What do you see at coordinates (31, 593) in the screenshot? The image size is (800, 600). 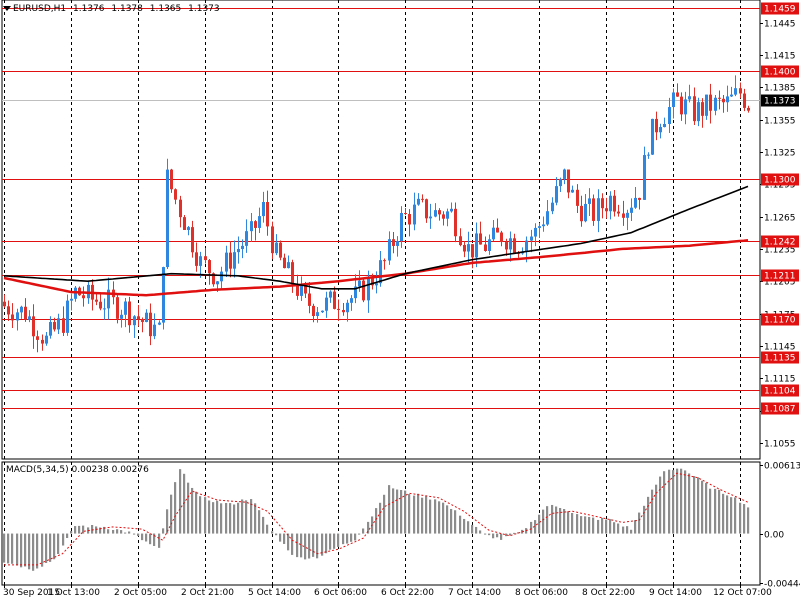 I see `x-tick-label: 30 Sep 2015` at bounding box center [31, 593].